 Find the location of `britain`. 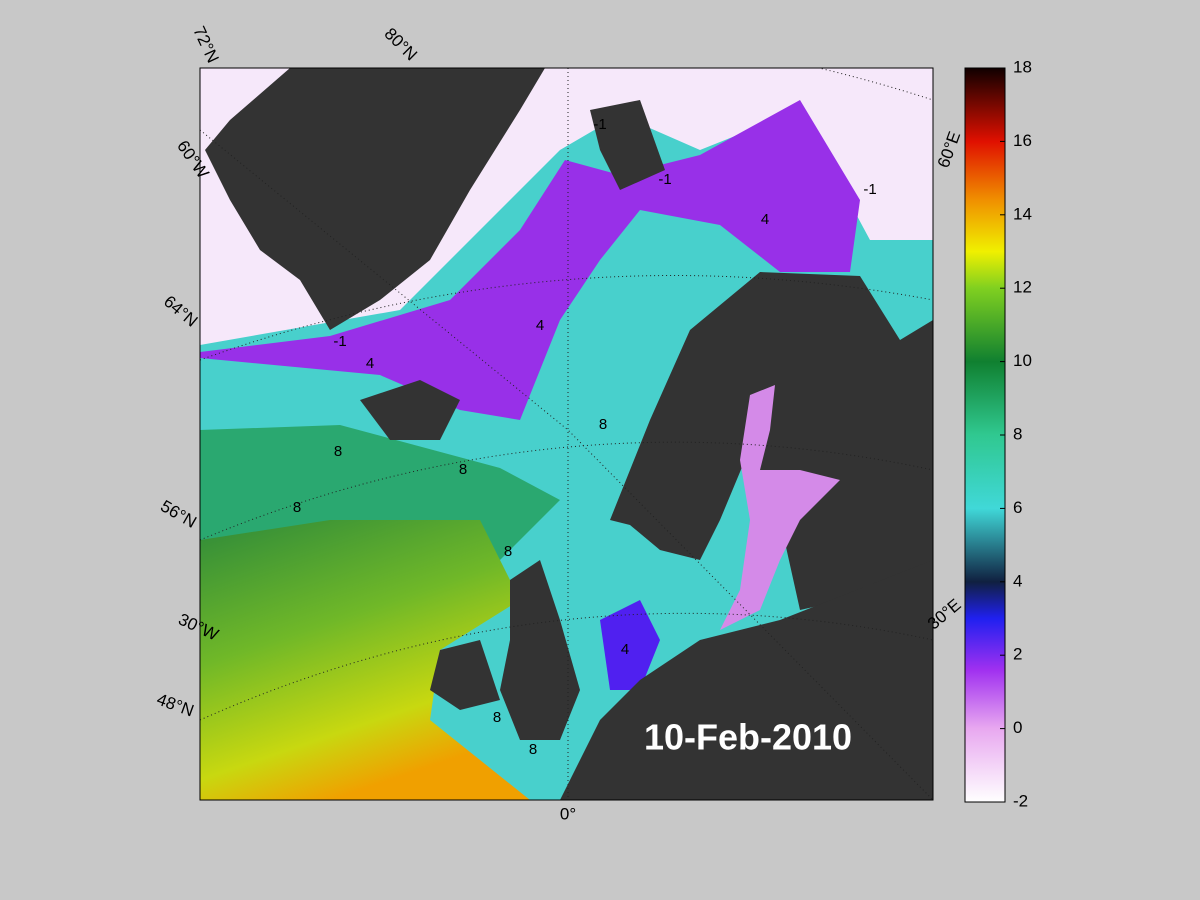

britain is located at coordinates (540, 650).